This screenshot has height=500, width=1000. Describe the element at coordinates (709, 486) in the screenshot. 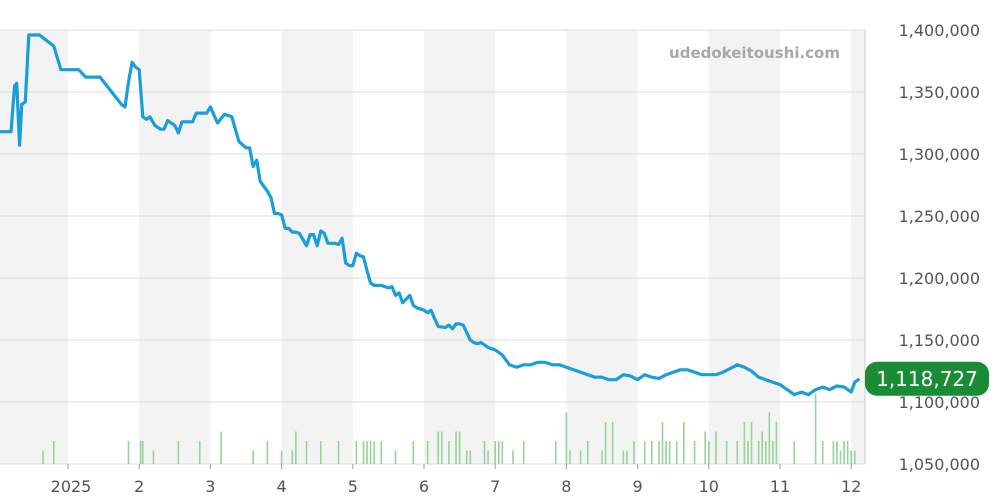

I see `x-tick-label: 10` at that location.